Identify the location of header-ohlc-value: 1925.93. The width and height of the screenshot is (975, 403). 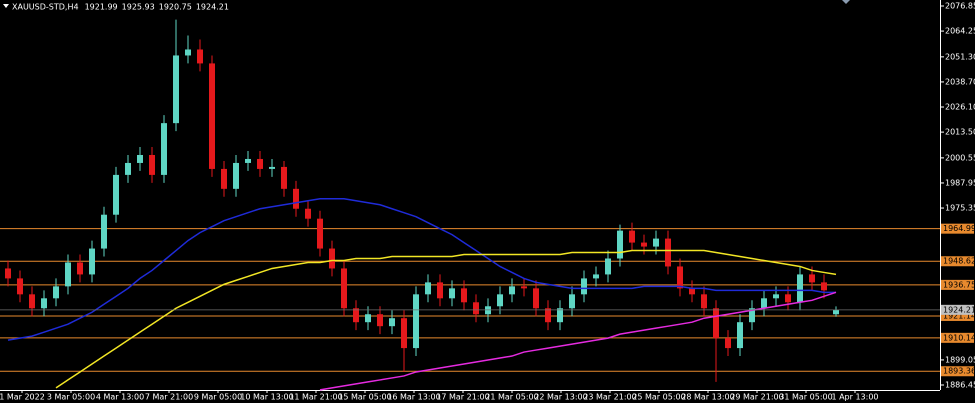
(138, 7).